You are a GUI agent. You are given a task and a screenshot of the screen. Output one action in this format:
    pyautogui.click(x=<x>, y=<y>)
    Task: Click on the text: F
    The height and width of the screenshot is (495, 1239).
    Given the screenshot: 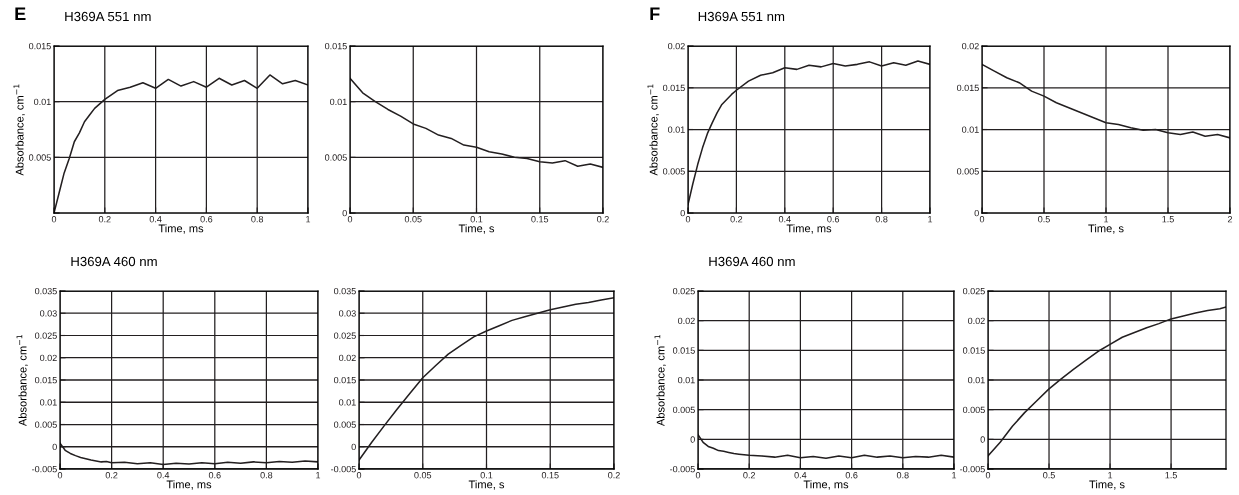 What is the action you would take?
    pyautogui.click(x=655, y=14)
    